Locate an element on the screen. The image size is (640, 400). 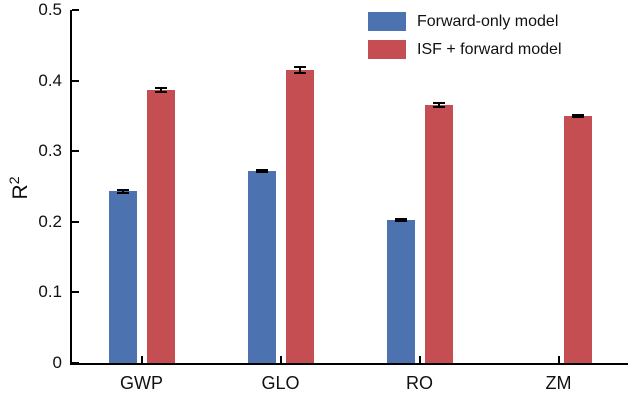
y-axis-label-sup: 2 is located at coordinates (15, 180).